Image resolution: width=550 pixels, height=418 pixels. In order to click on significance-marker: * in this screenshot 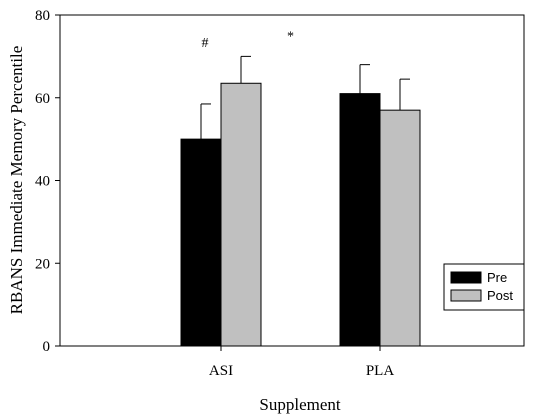, I will do `click(290, 37)`.